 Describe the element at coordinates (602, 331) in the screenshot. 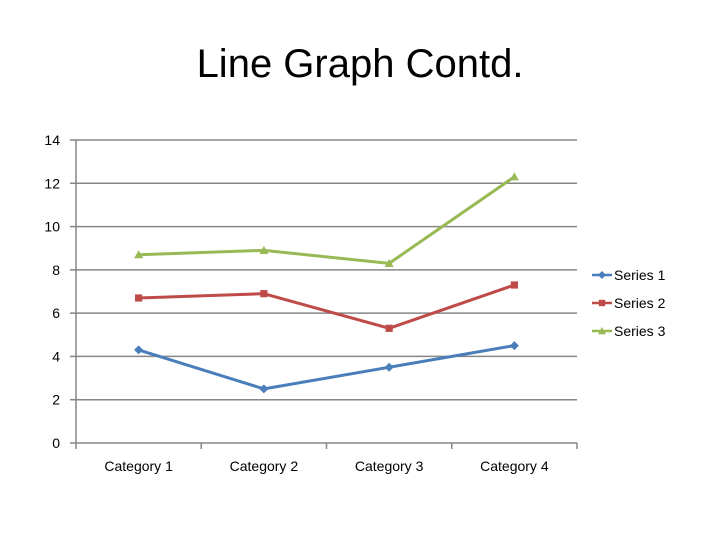

I see `triangle-marker` at that location.